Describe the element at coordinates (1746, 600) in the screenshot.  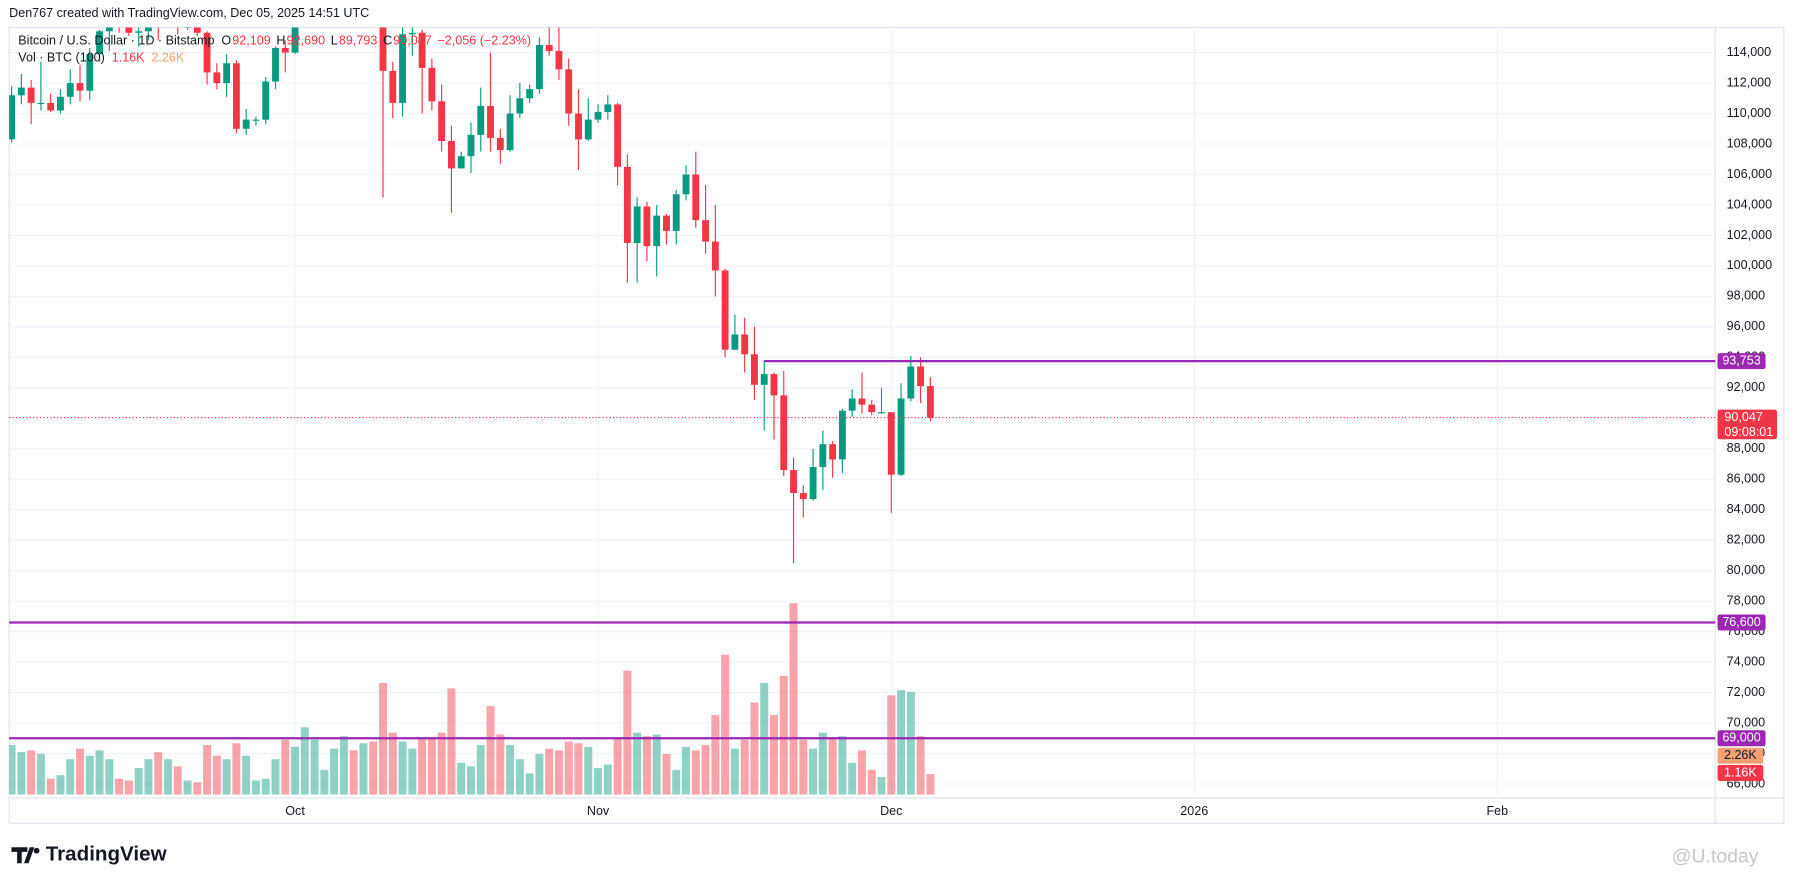
I see `y-tick-label: 78,000` at that location.